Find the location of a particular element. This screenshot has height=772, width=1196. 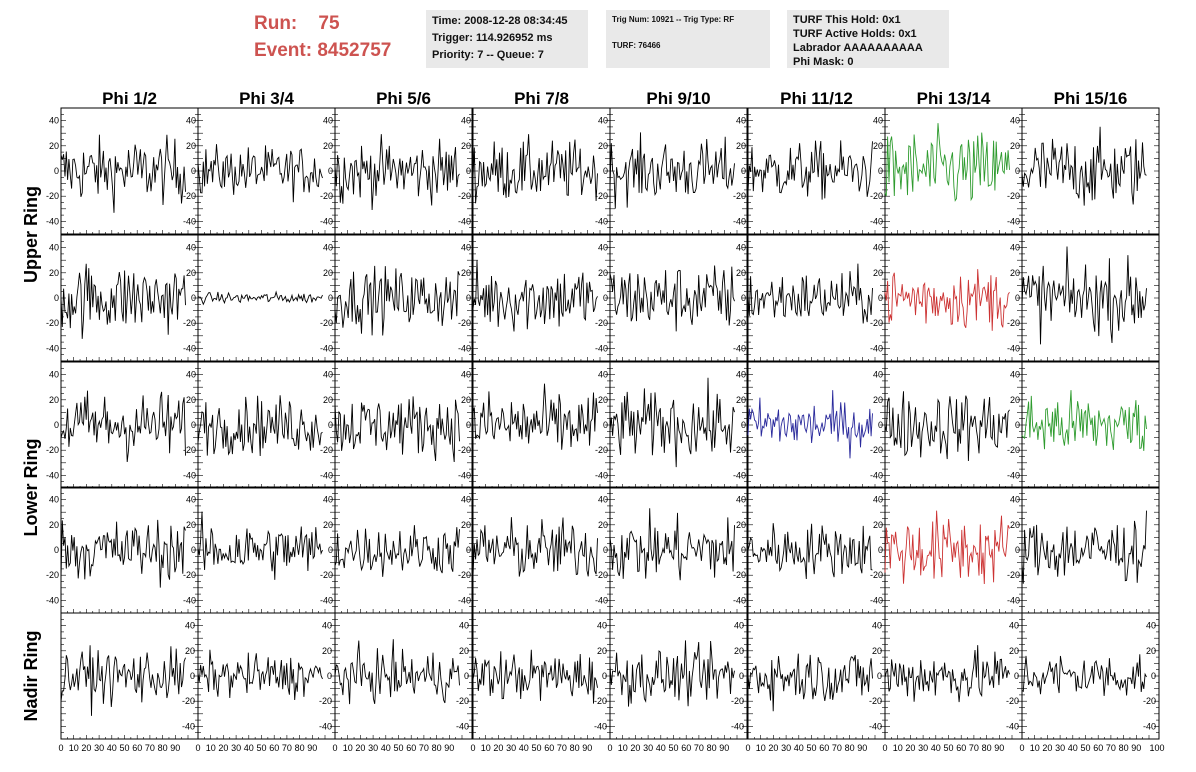

y-tick-label-r3-c7: 20 is located at coordinates (878, 400).